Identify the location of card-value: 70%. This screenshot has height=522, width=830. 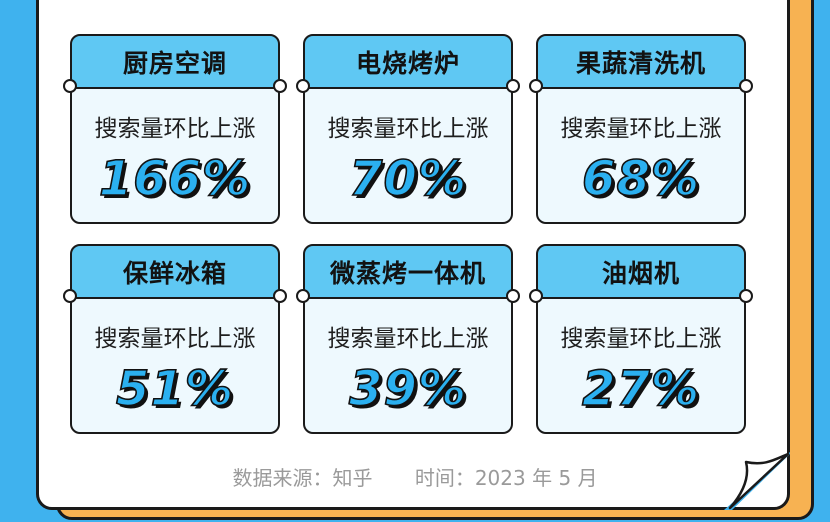
(407, 179).